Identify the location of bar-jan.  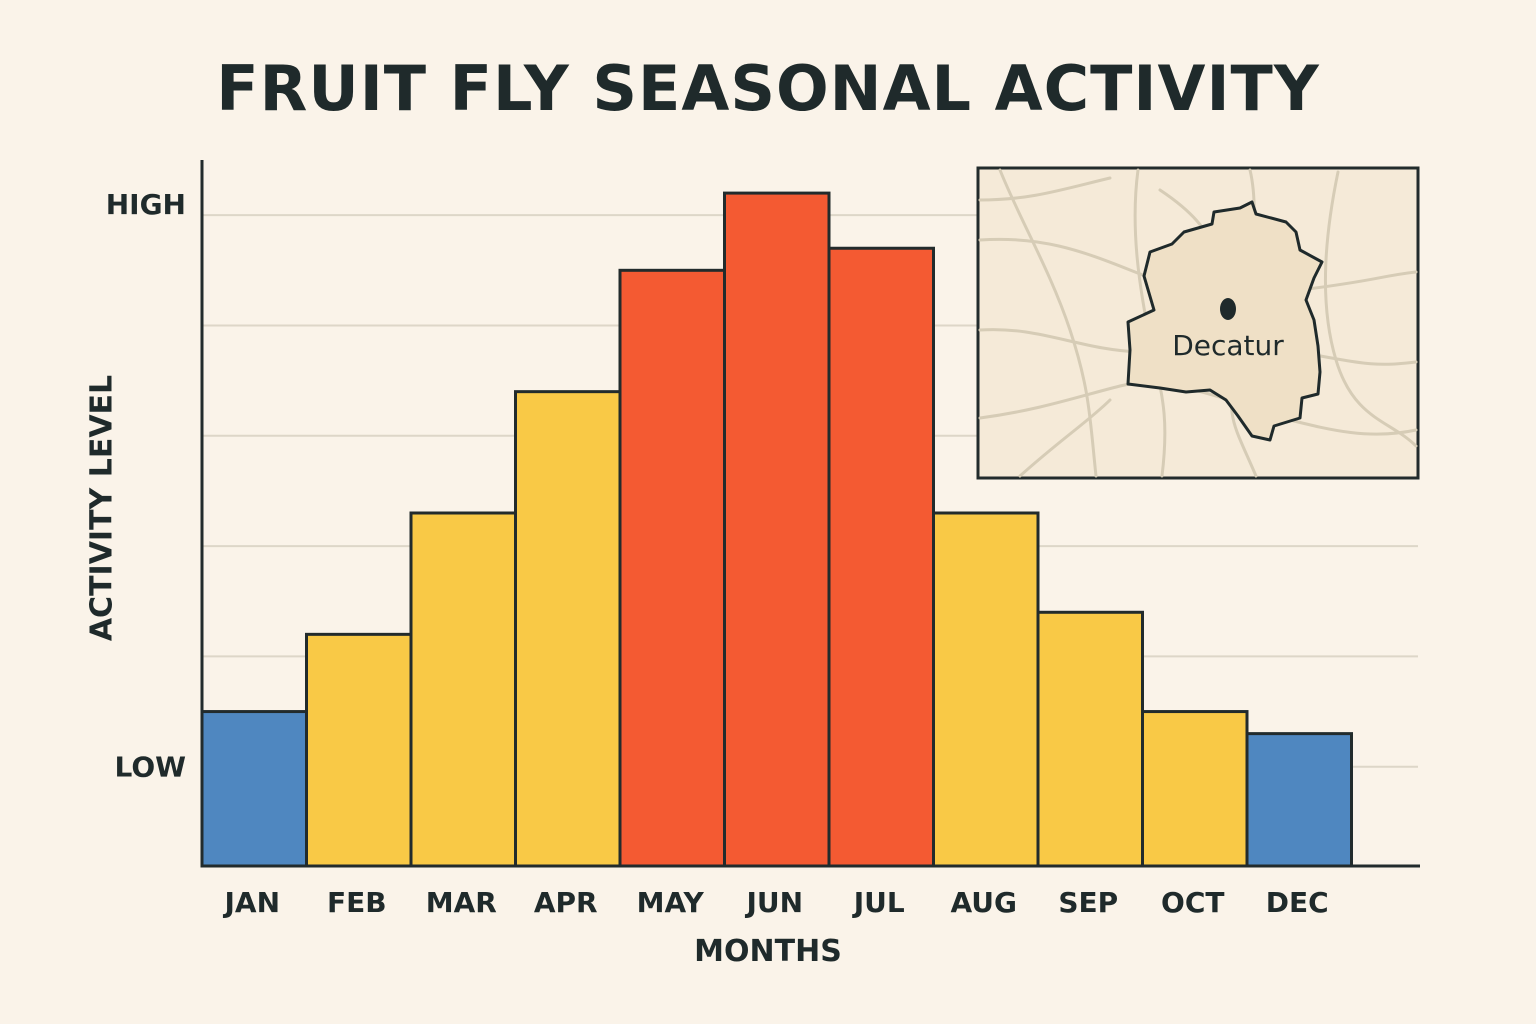
(254, 789).